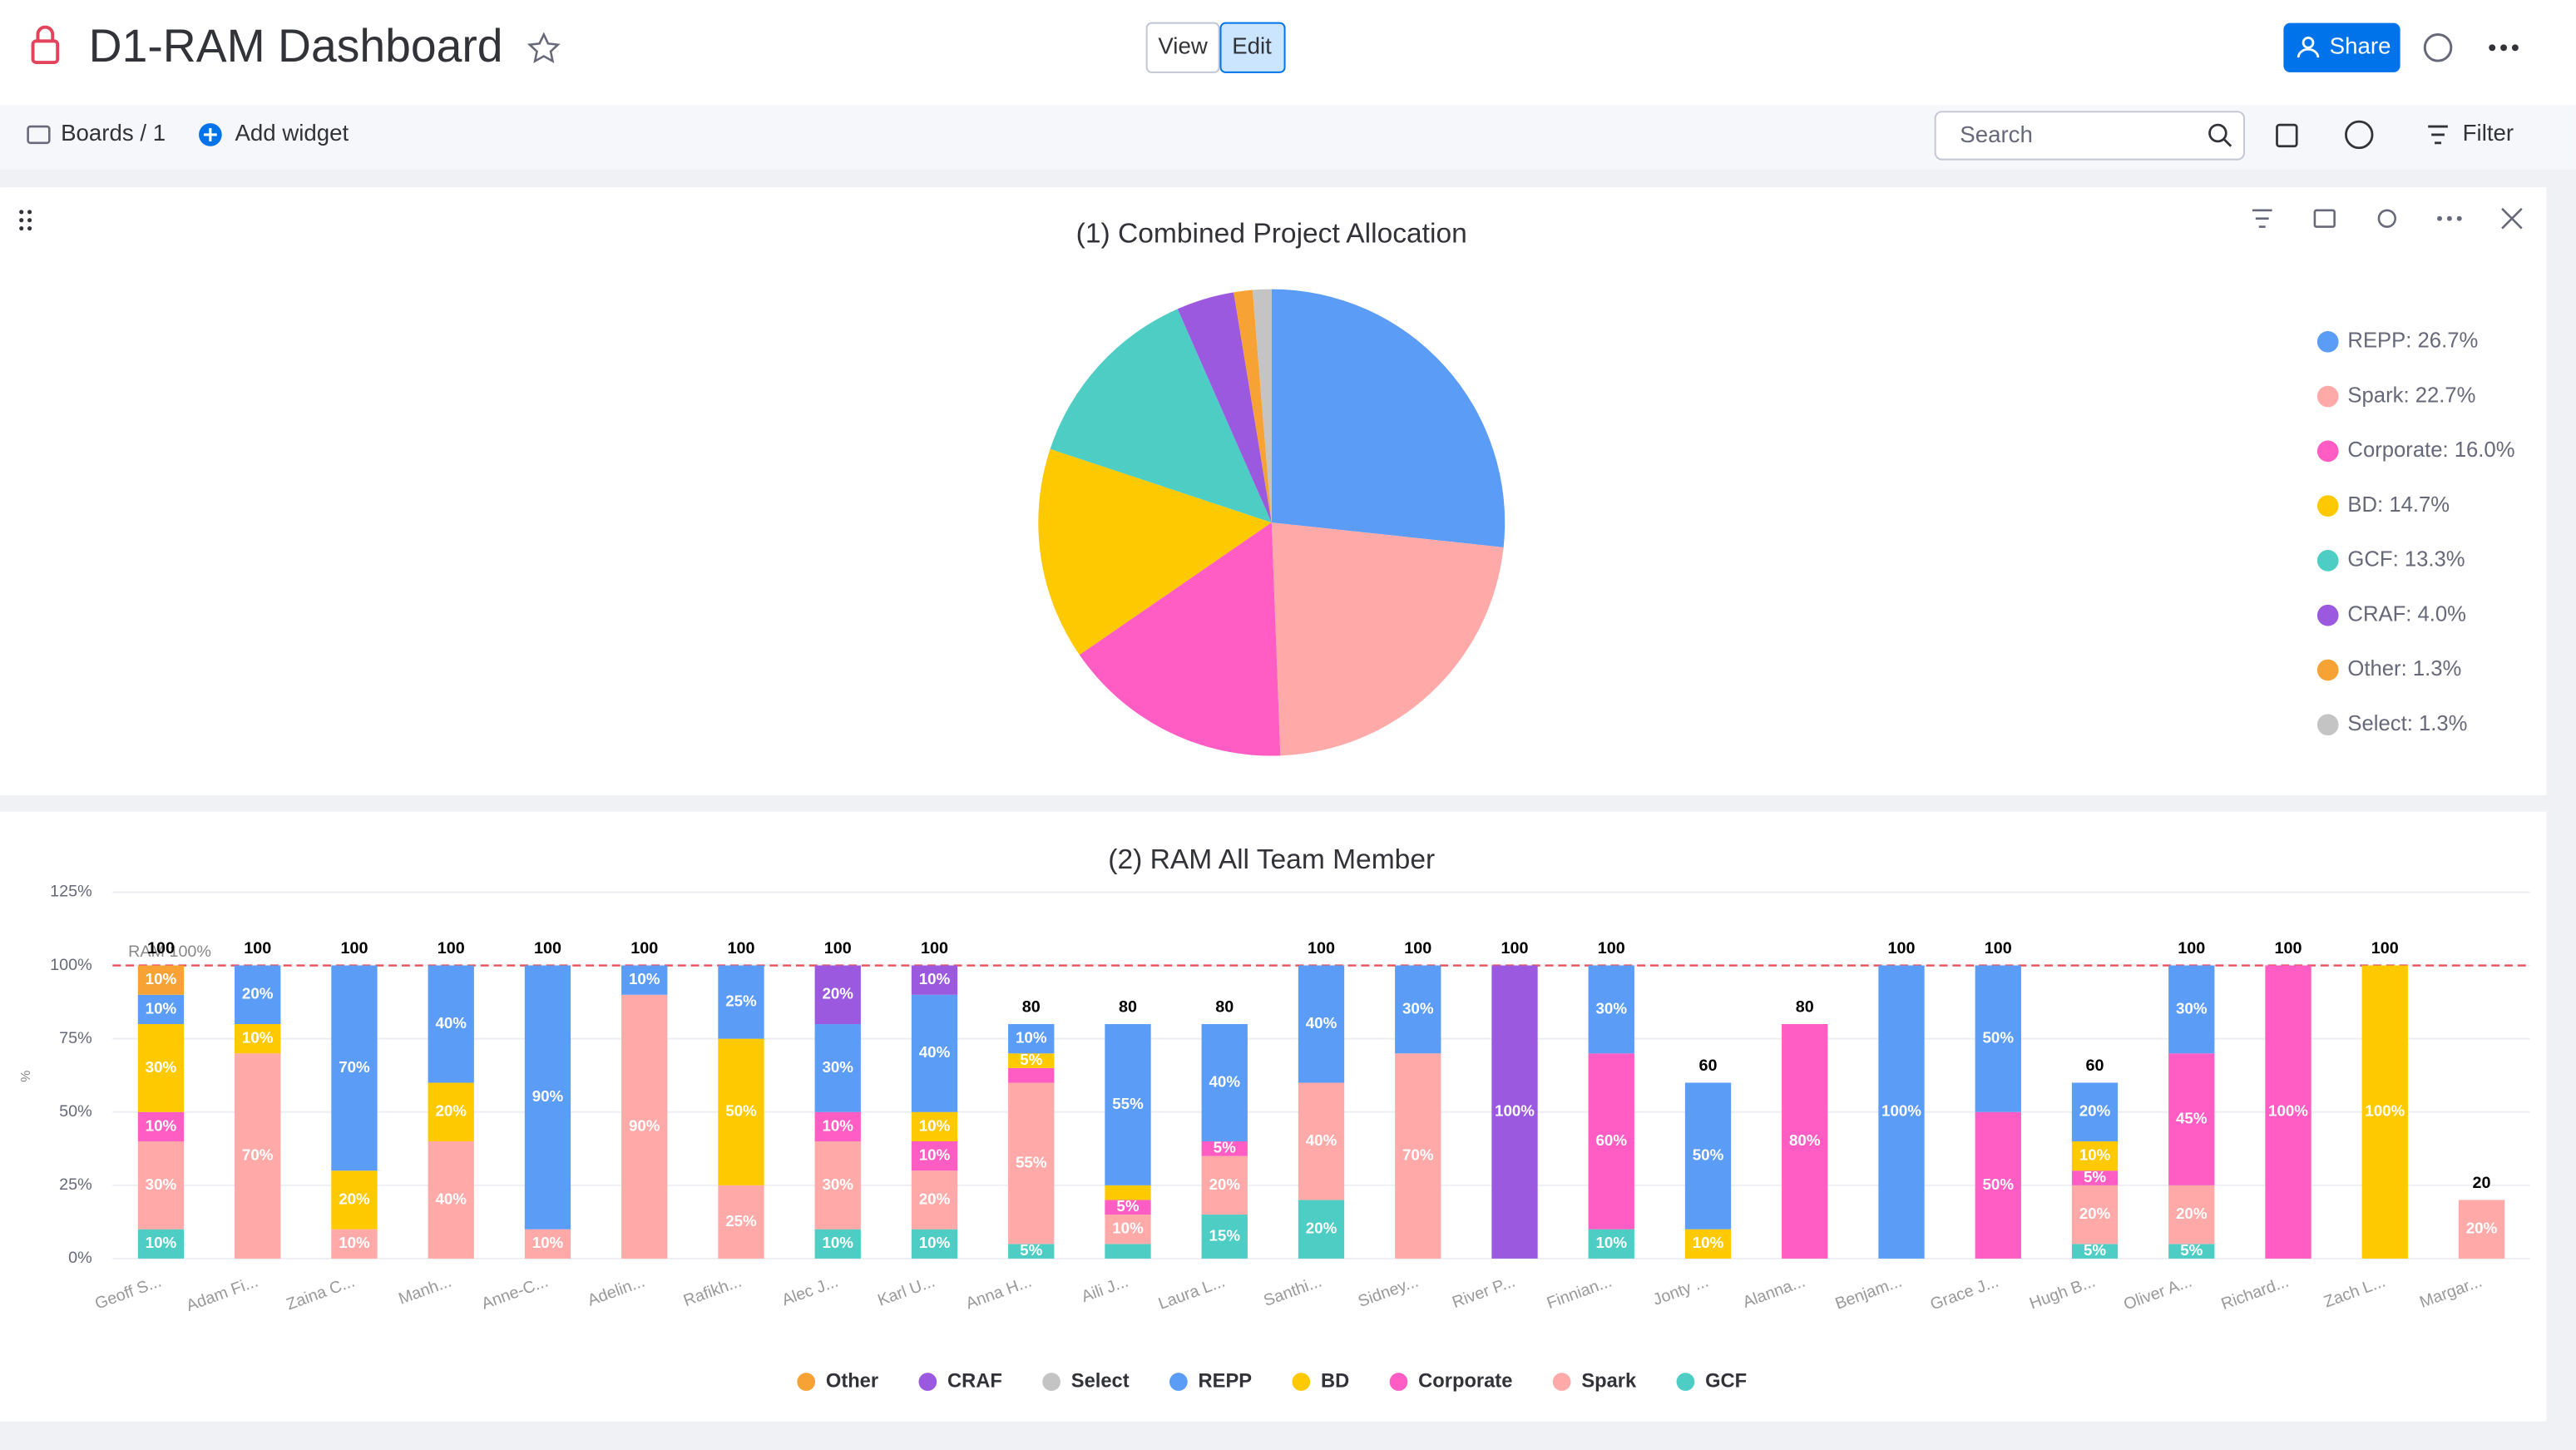 The height and width of the screenshot is (1450, 2576). I want to click on segment-label: 60%, so click(1611, 1140).